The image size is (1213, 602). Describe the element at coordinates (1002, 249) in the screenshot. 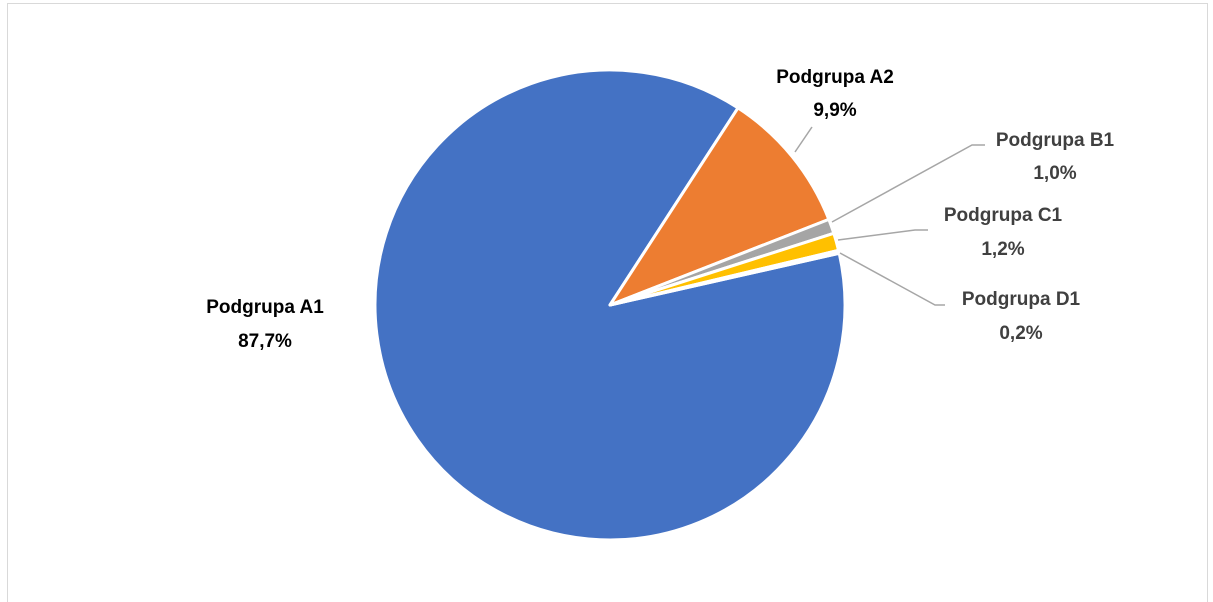

I see `data-label-value: 1,2%` at that location.